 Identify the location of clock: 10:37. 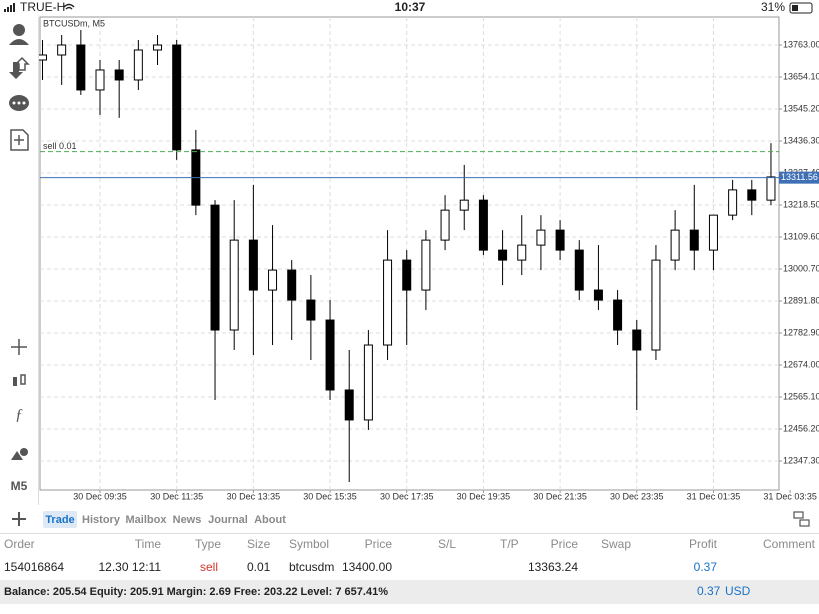
(410, 7).